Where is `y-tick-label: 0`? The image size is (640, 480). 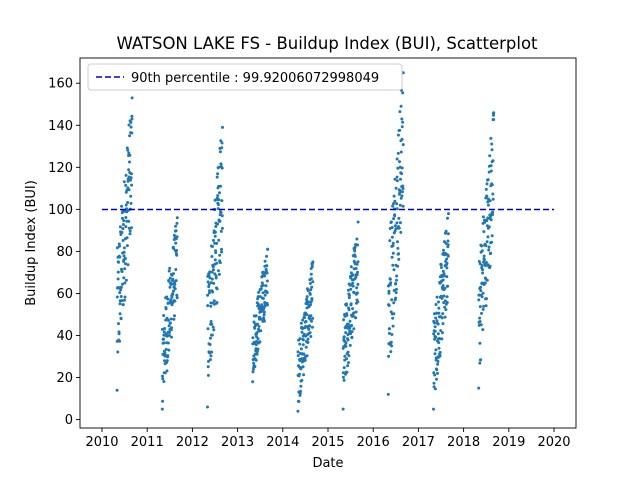 y-tick-label: 0 is located at coordinates (69, 420).